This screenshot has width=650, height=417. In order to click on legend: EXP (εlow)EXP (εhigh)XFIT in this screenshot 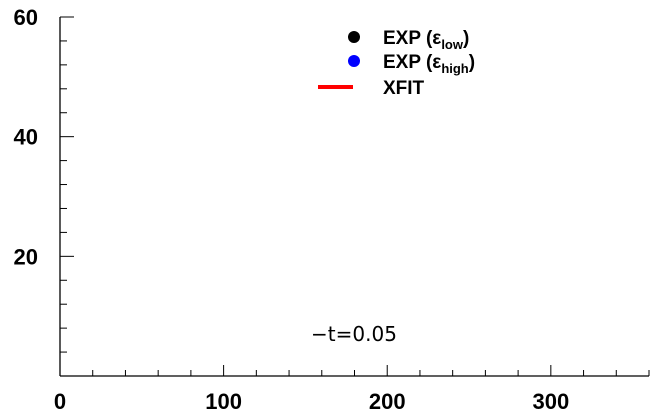, I will do `click(396, 63)`.